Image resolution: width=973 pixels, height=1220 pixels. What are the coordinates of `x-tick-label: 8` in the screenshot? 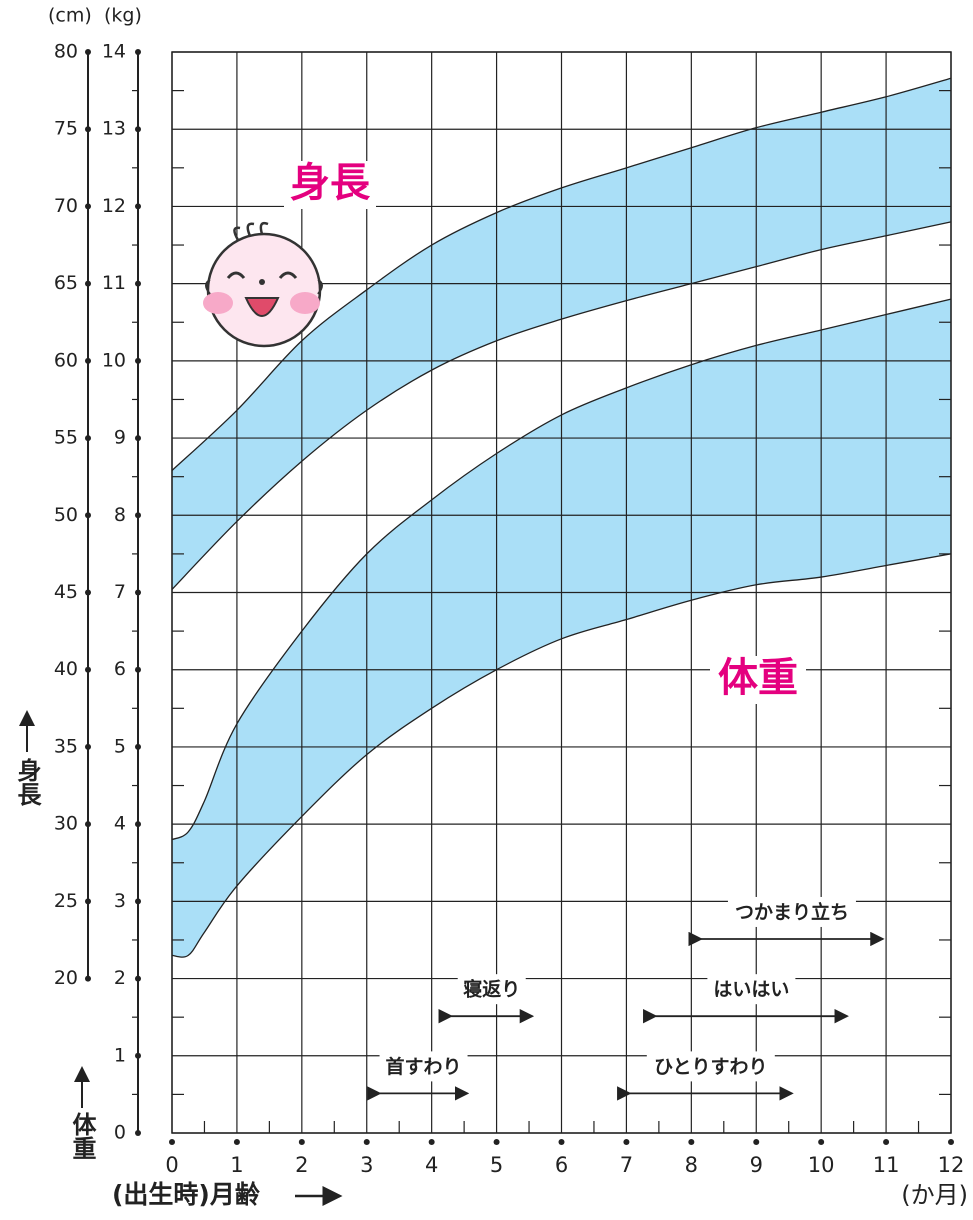 It's located at (691, 1165).